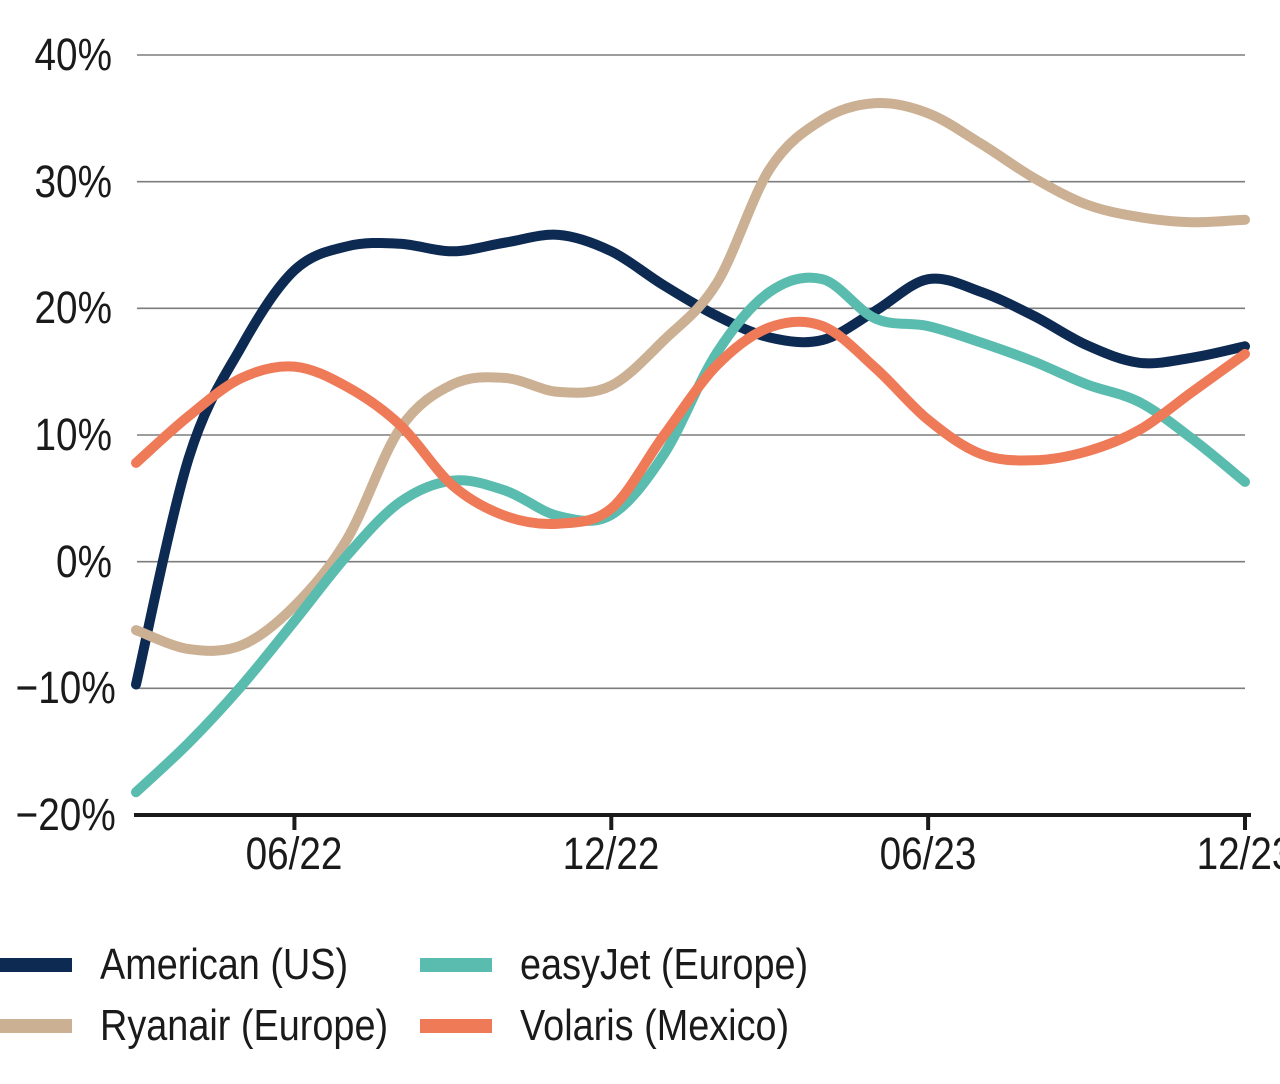 The width and height of the screenshot is (1280, 1084). What do you see at coordinates (655, 1025) in the screenshot?
I see `legend-label: Volaris (Mexico)` at bounding box center [655, 1025].